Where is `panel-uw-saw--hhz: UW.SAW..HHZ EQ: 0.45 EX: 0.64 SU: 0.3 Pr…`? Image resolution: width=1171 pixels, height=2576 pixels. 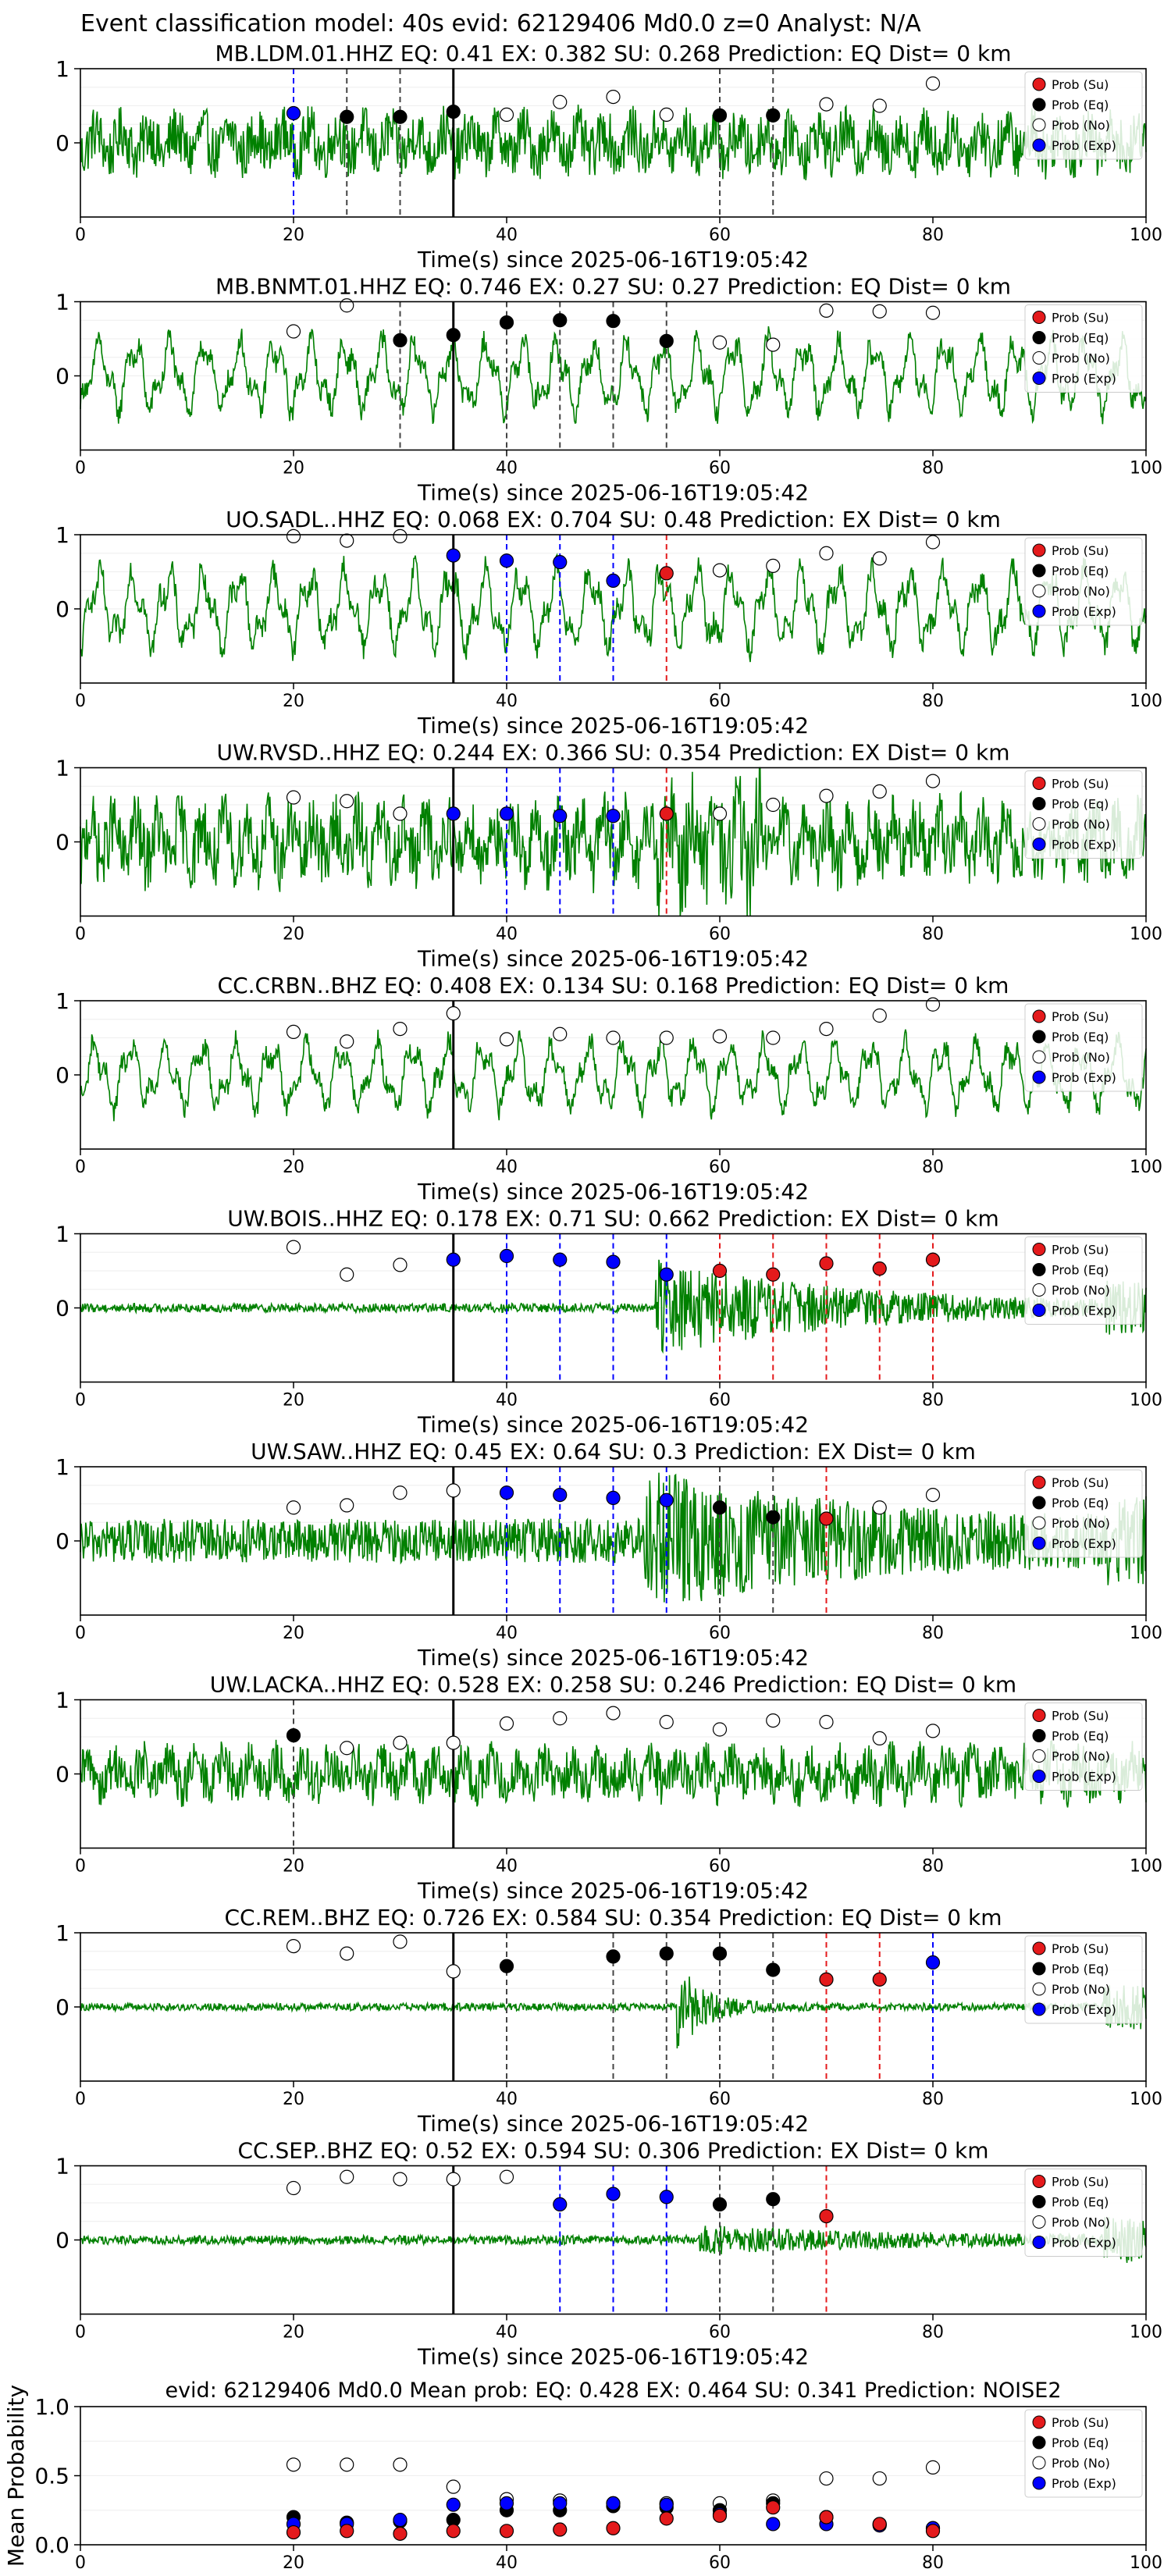 panel-uw-saw--hhz: UW.SAW..HHZ EQ: 0.45 EX: 0.64 SU: 0.3 Pr… is located at coordinates (608, 1554).